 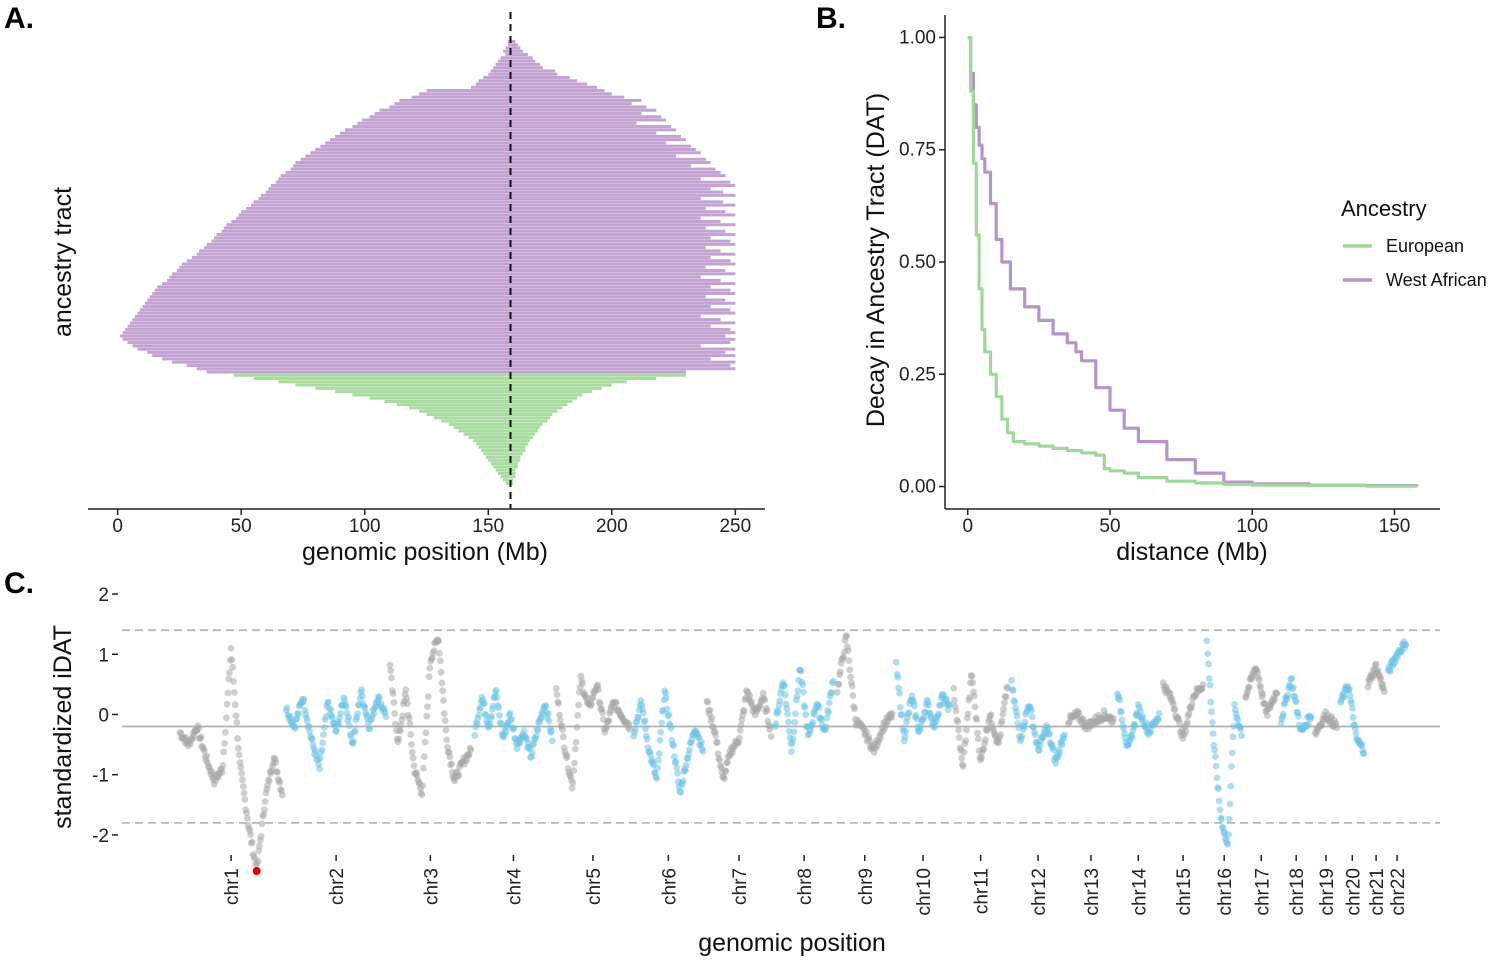 What do you see at coordinates (19, 583) in the screenshot?
I see `panel-c-label: C.` at bounding box center [19, 583].